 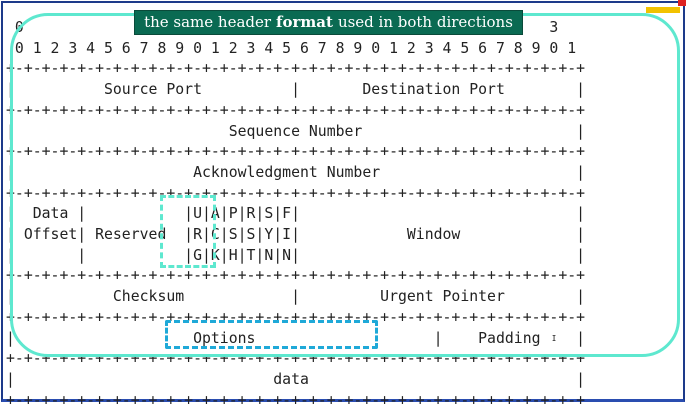 What do you see at coordinates (271, 334) in the screenshot?
I see `options-highlight-box` at bounding box center [271, 334].